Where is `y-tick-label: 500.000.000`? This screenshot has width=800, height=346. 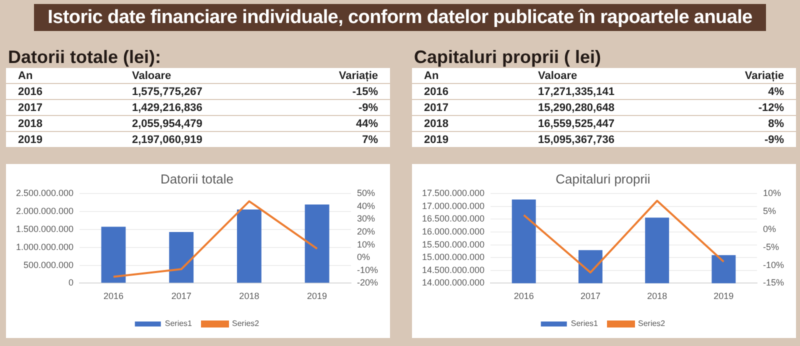 y-tick-label: 500.000.000 is located at coordinates (48, 265).